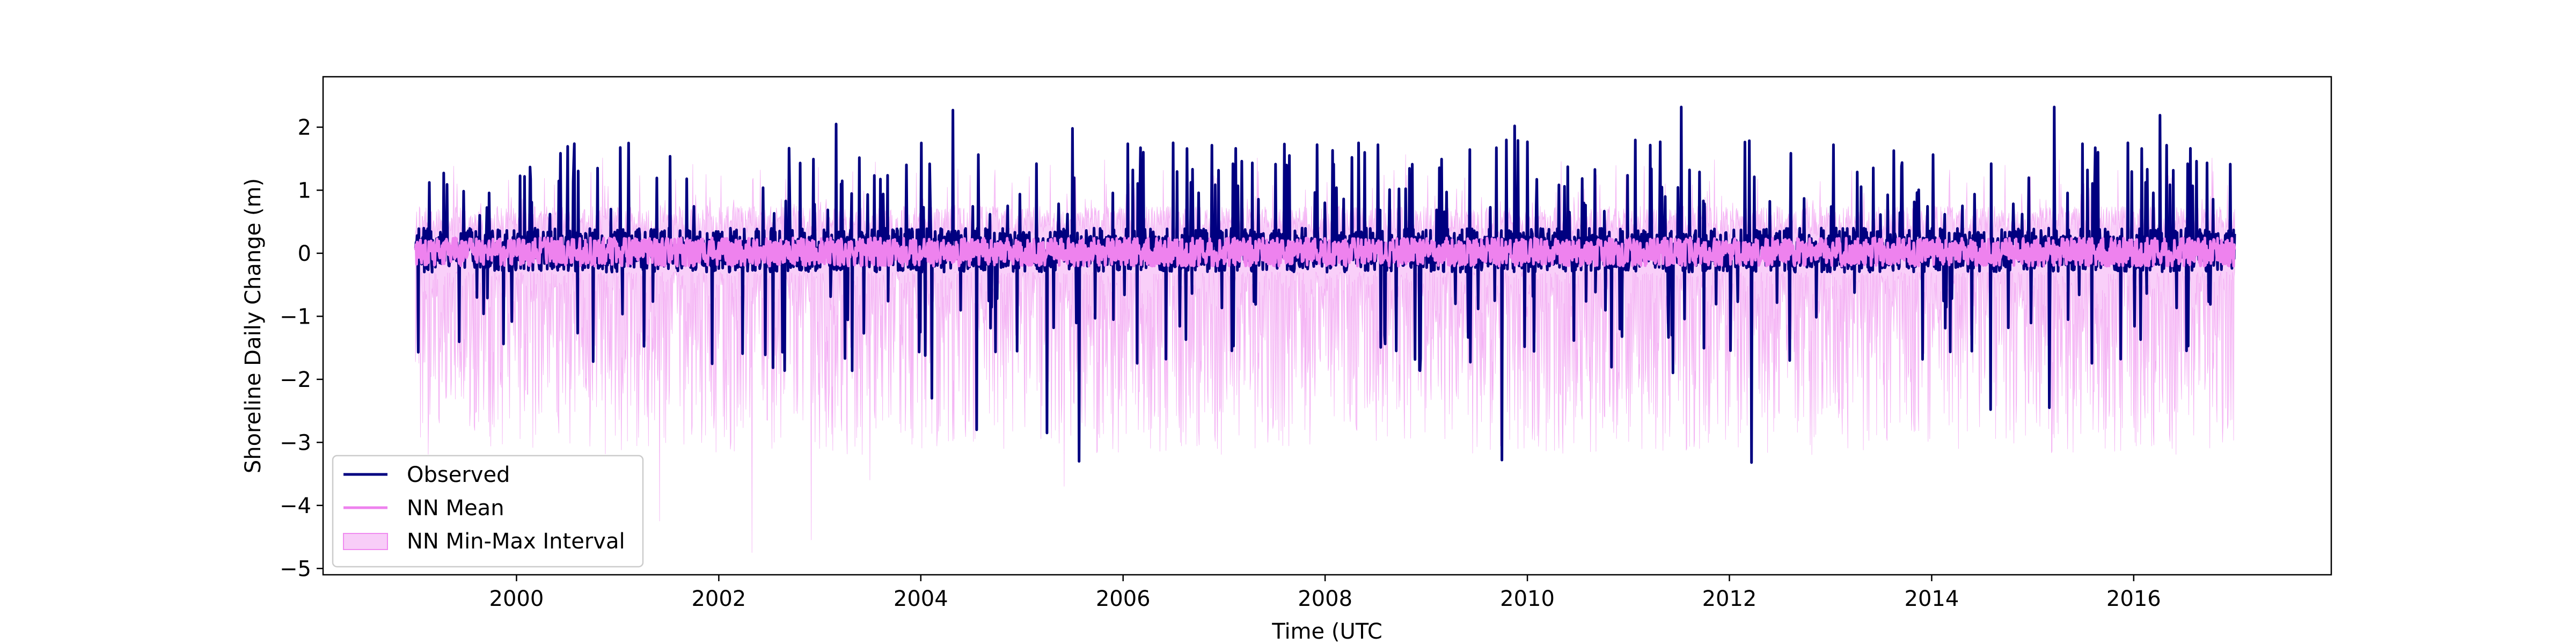 Image resolution: width=2576 pixels, height=644 pixels. What do you see at coordinates (365, 541) in the screenshot?
I see `legend-swatch-nn-interval` at bounding box center [365, 541].